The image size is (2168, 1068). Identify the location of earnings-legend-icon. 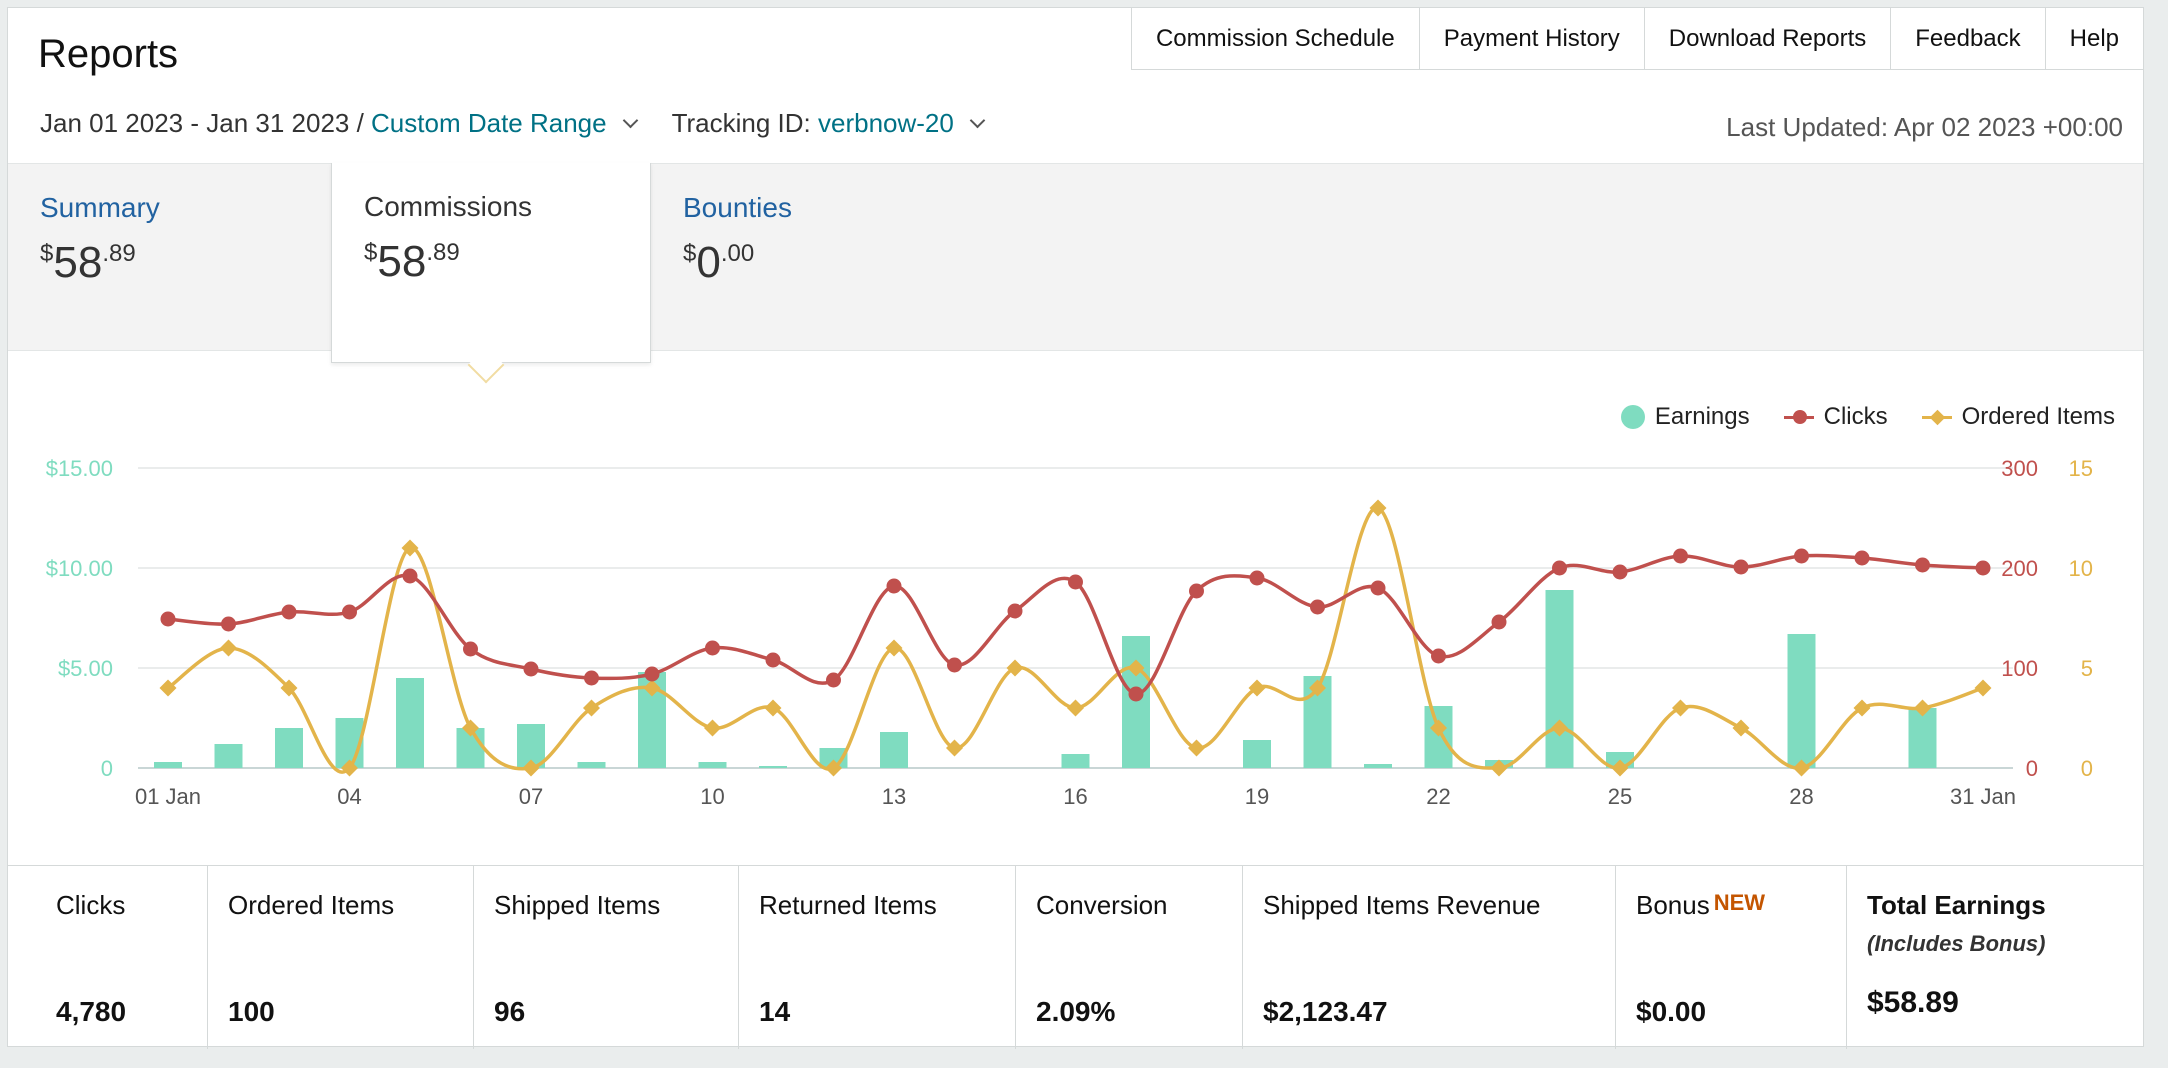
(1632, 417).